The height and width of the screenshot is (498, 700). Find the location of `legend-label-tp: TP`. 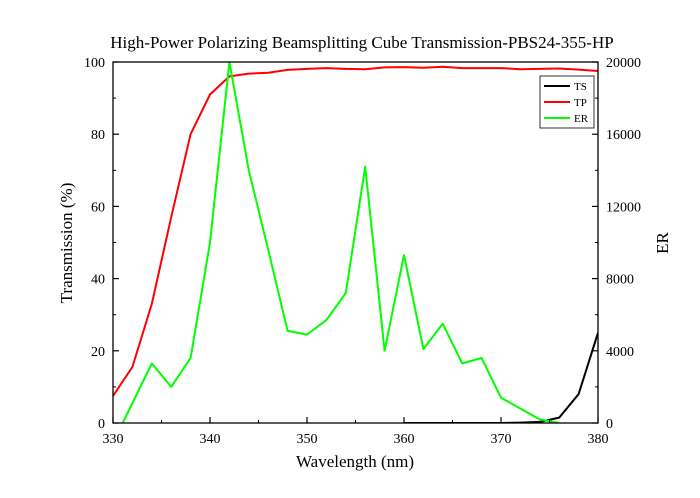

legend-label-tp: TP is located at coordinates (580, 103).